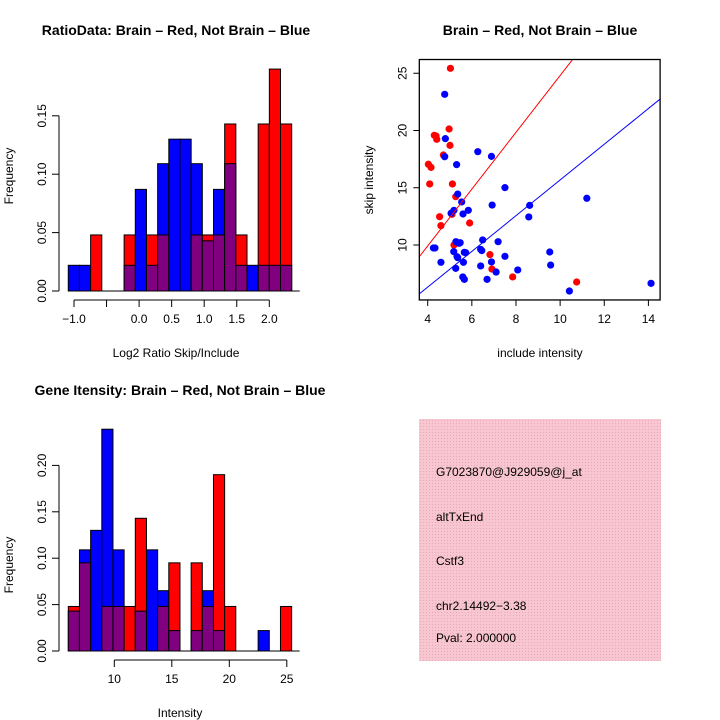  Describe the element at coordinates (230, 679) in the screenshot. I see `x-tick-label: 20` at that location.